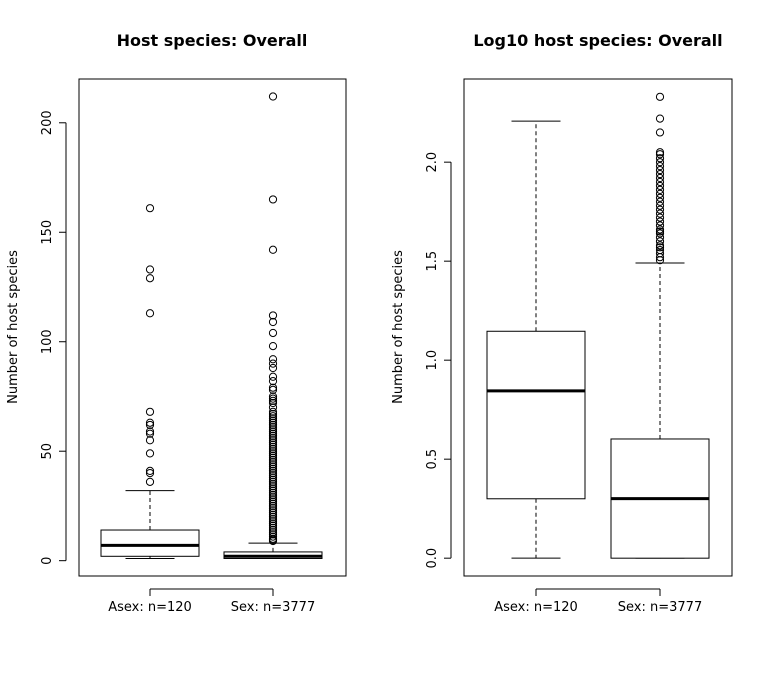 This screenshot has height=675, width=772. Describe the element at coordinates (432, 558) in the screenshot. I see `y-tick-label: 0.0` at that location.